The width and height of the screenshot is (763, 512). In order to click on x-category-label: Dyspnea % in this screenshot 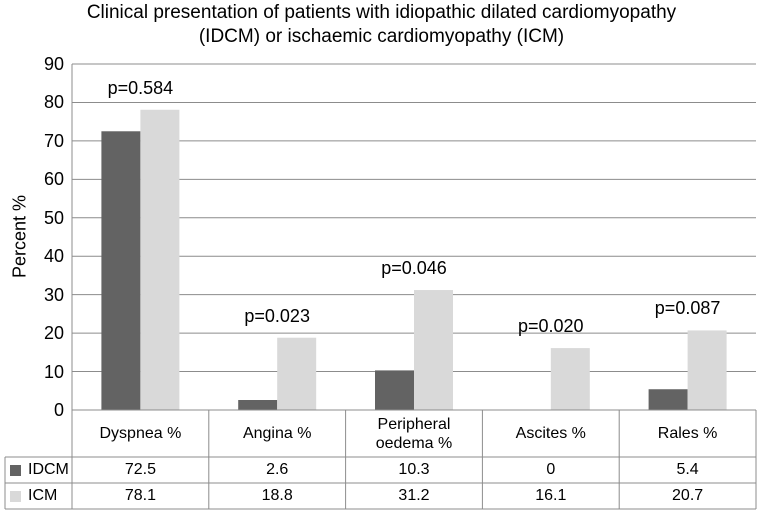, I will do `click(140, 433)`.